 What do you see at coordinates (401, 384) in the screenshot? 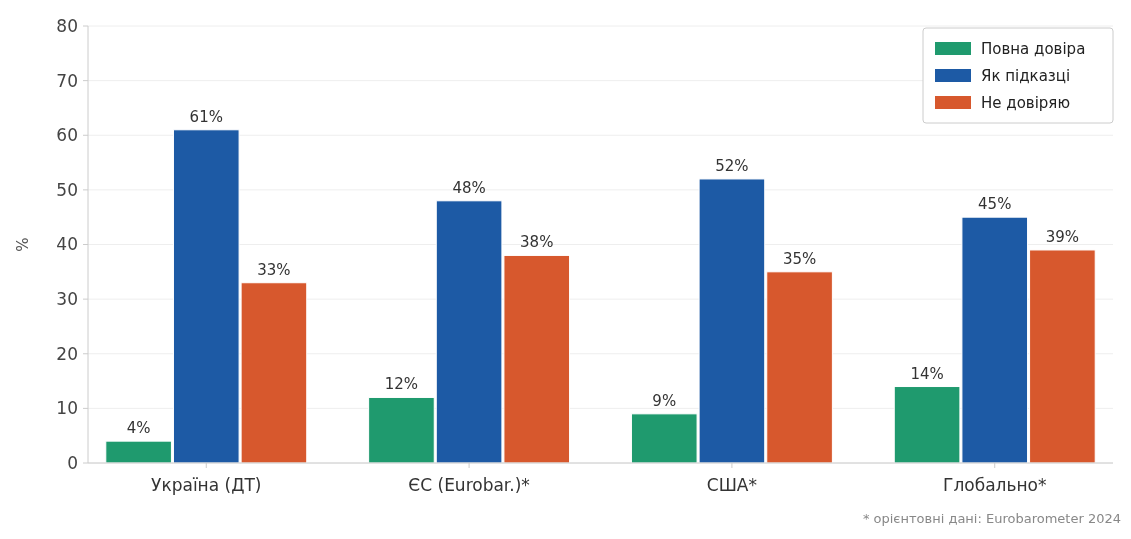
I see `data-label: 12%` at bounding box center [401, 384].